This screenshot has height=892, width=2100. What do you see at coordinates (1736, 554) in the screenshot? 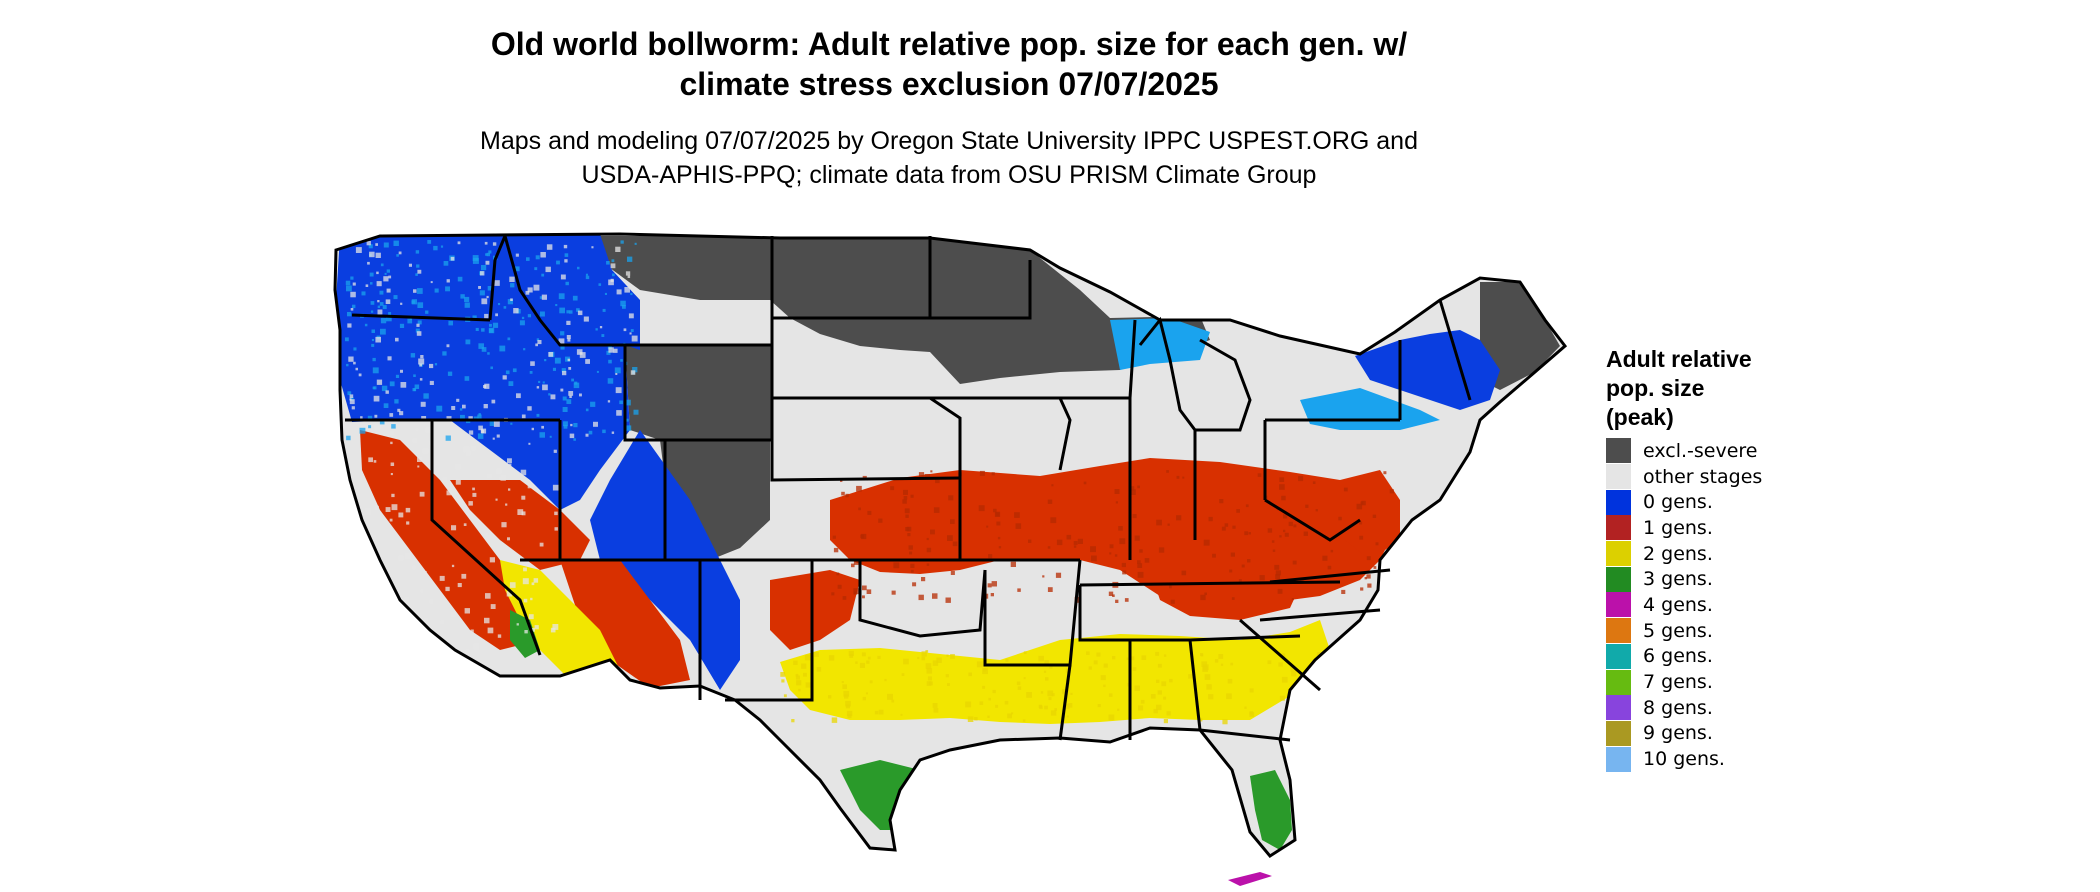
I see `legend-item: 2 gens.` at bounding box center [1736, 554].